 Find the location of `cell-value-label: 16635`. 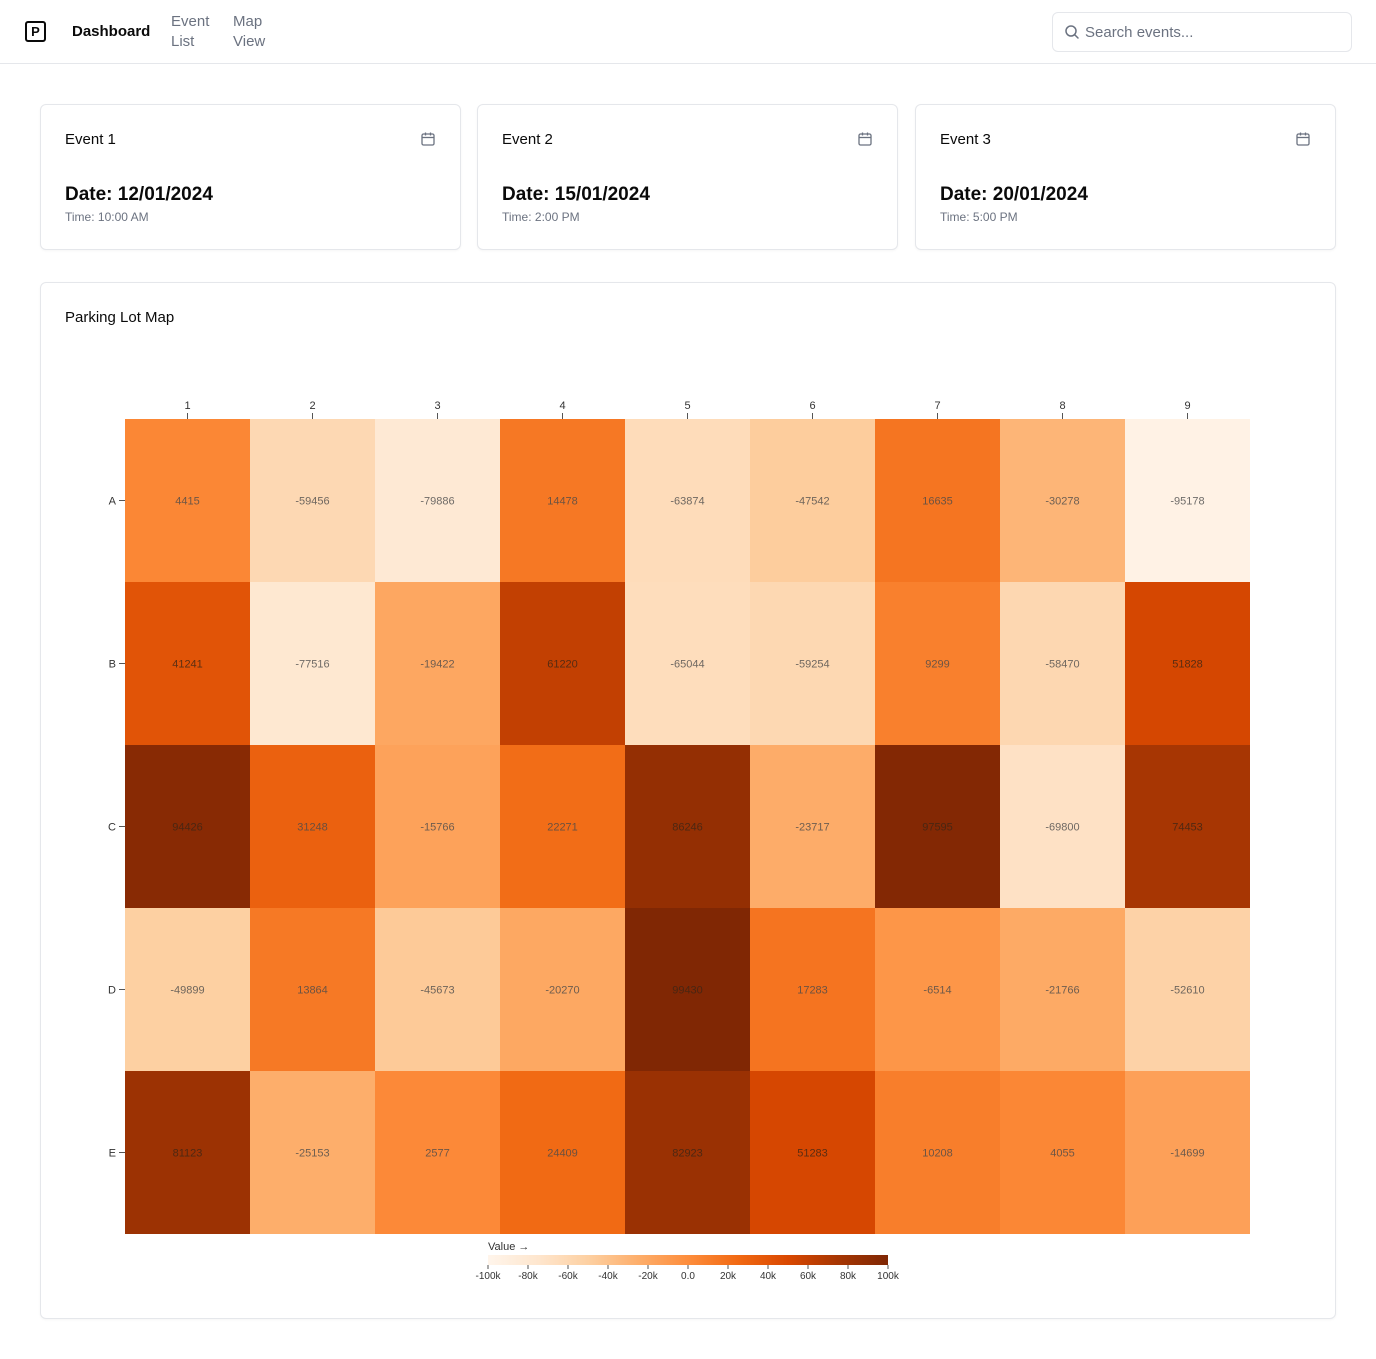

cell-value-label: 16635 is located at coordinates (937, 502).